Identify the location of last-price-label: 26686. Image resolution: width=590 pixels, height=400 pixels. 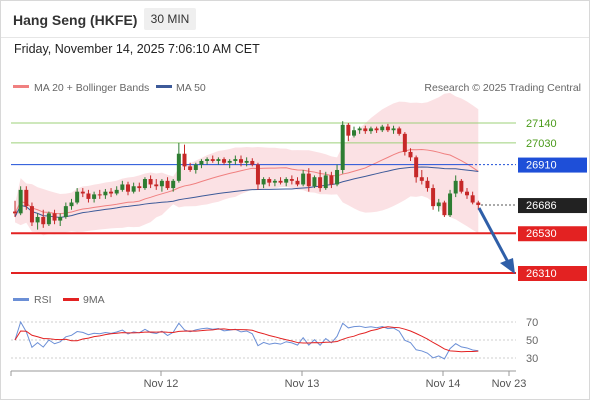
(541, 206).